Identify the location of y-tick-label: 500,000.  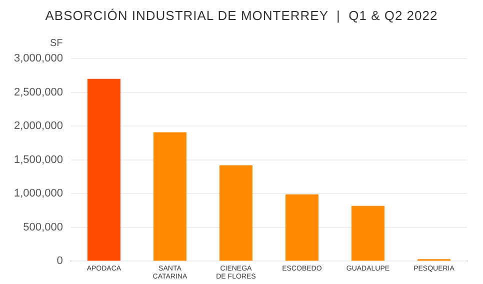
(43, 227).